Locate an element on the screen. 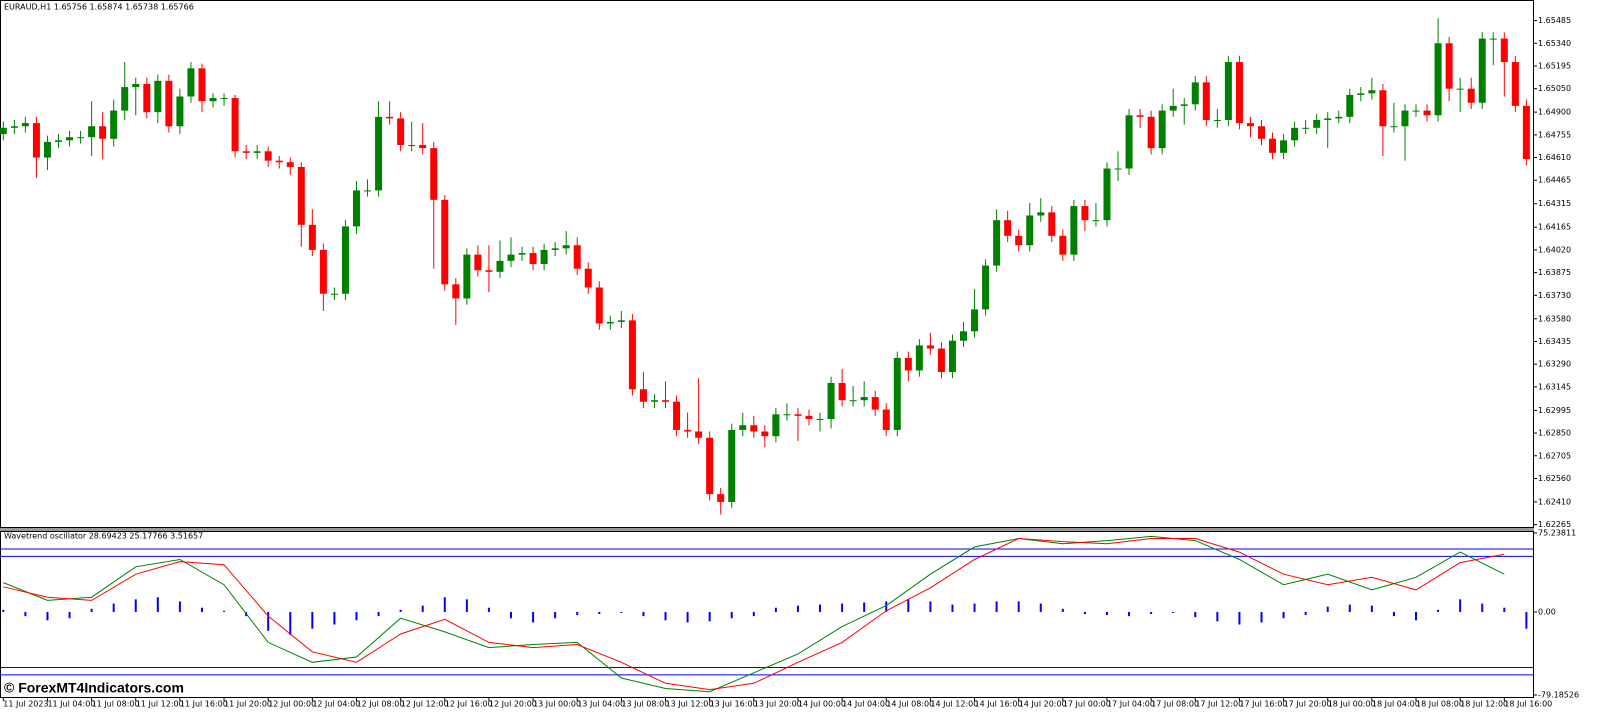 This screenshot has height=723, width=1600. x-tick-label: 18 Jul 04:00 is located at coordinates (1396, 704).